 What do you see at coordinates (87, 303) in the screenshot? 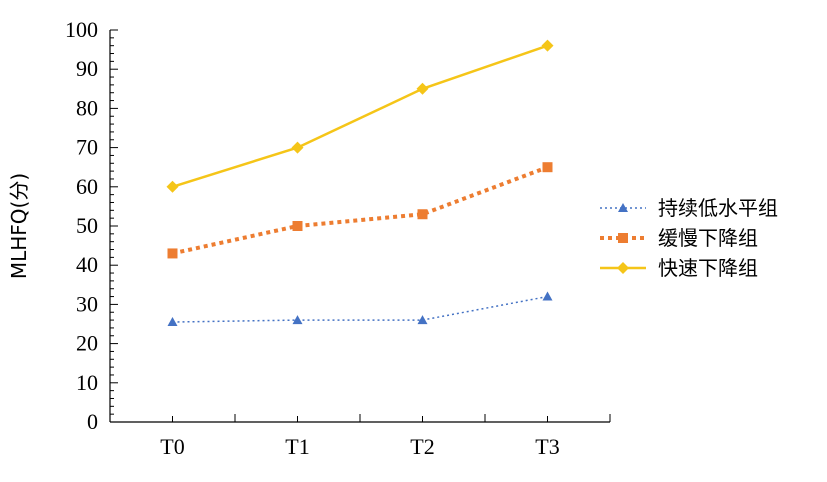
I see `y-tick-label: 30` at bounding box center [87, 303].